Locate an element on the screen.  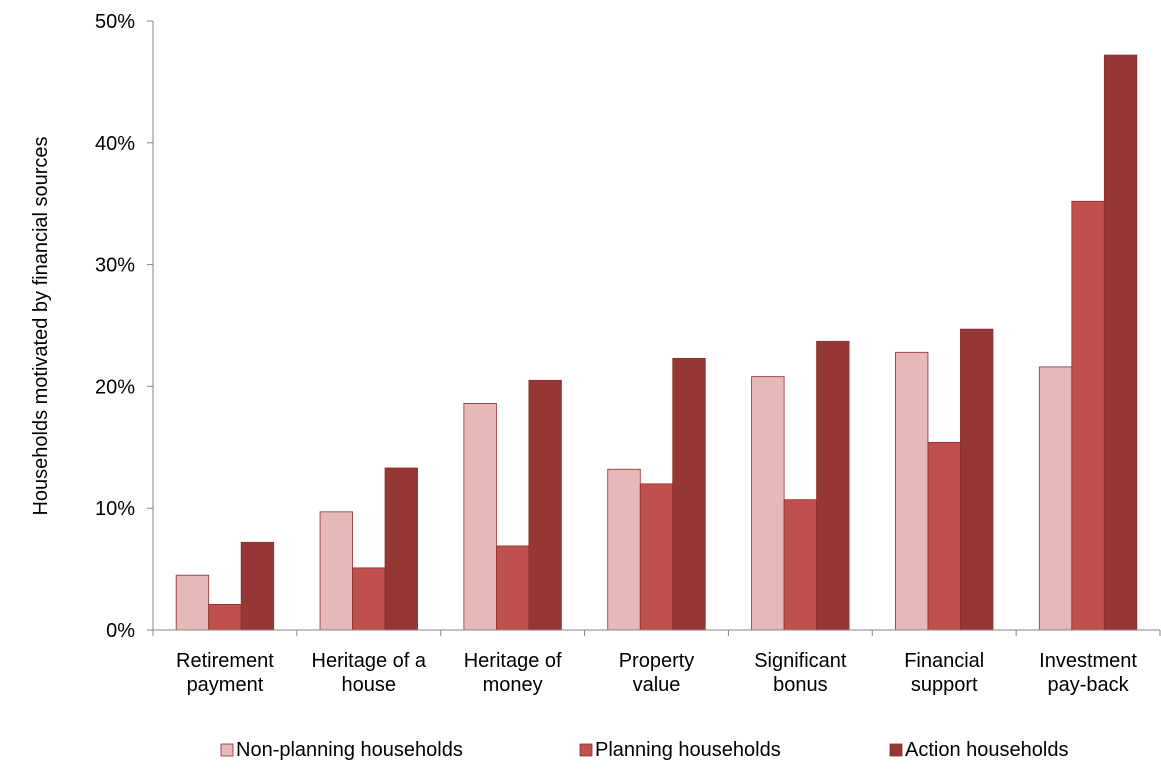
x-tick-label: Heritage of a house is located at coordinates (369, 673).